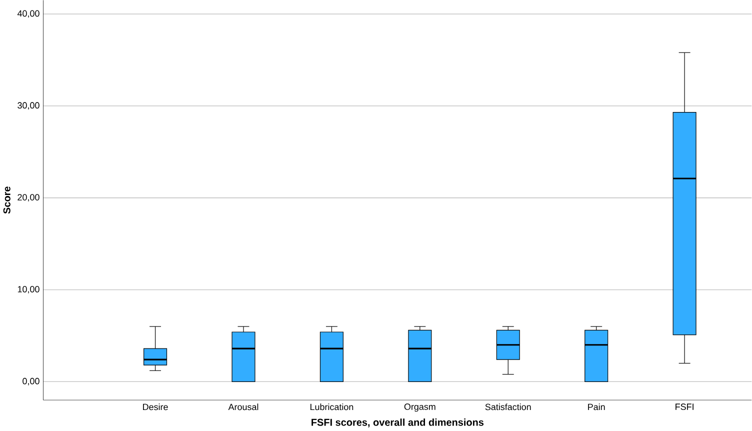 Image resolution: width=752 pixels, height=431 pixels. Describe the element at coordinates (398, 423) in the screenshot. I see `x-axis-title: FSFI scores, overall and dimensions` at that location.